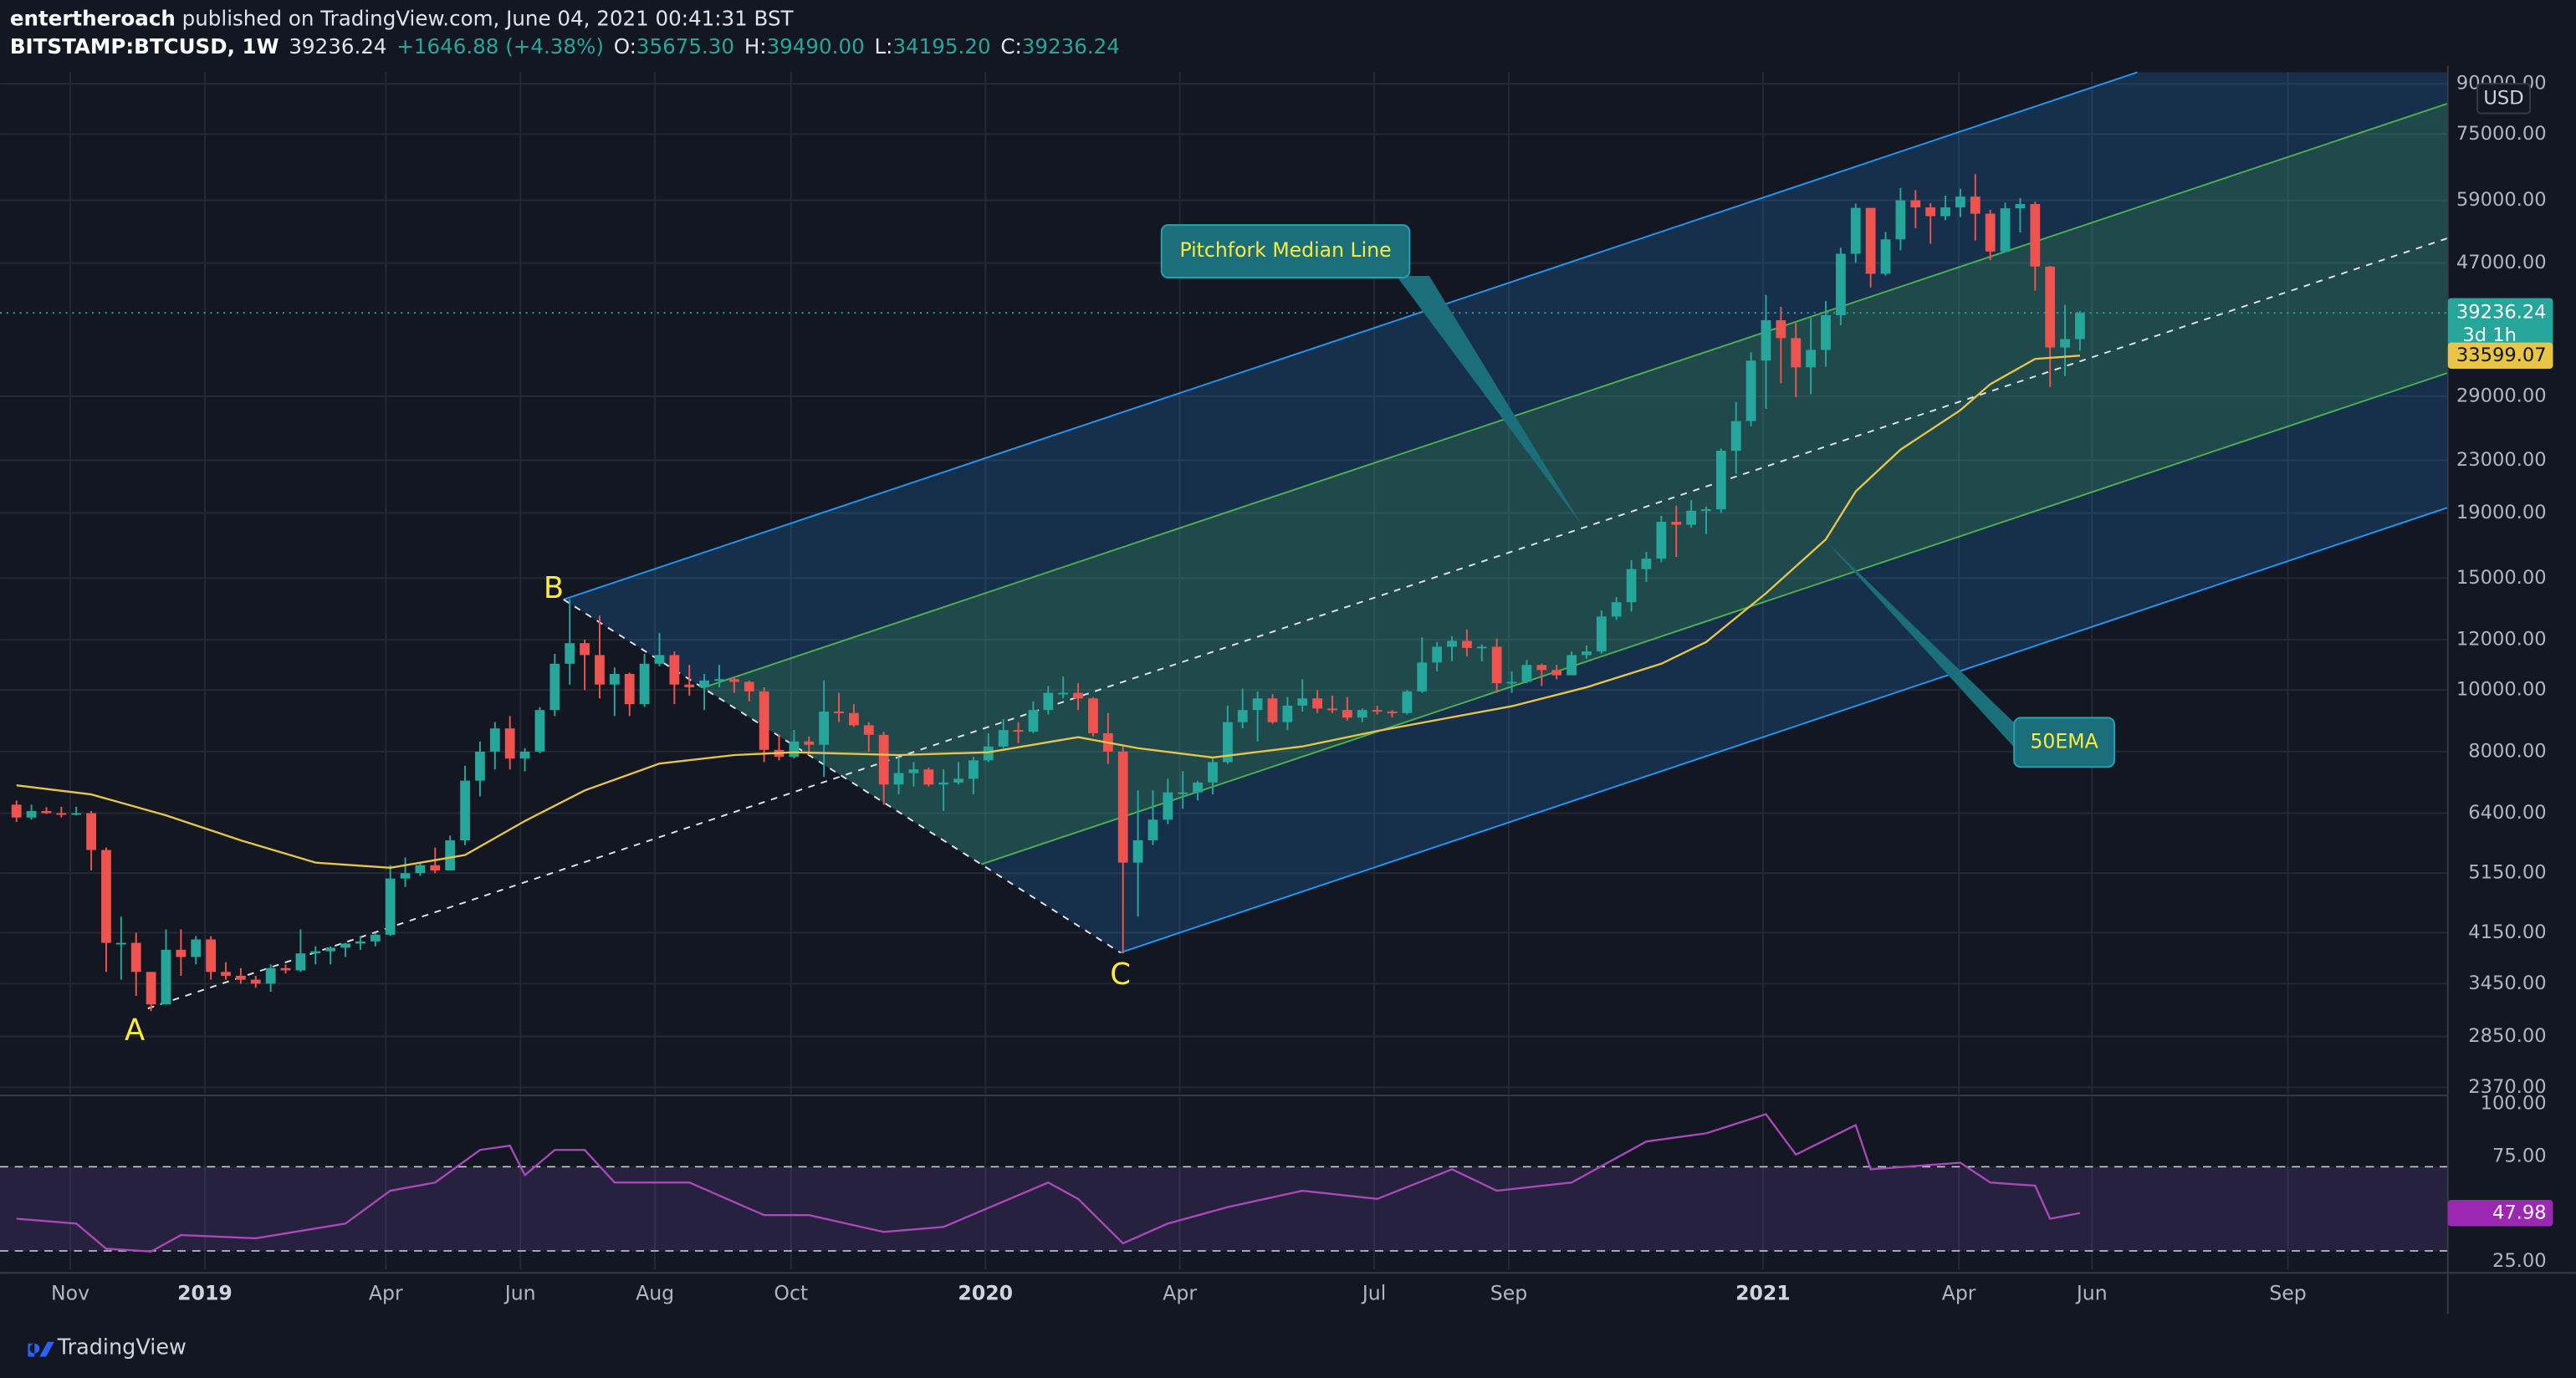 The image size is (2576, 1378). I want to click on y-tick-label: 10000.00, so click(2501, 690).